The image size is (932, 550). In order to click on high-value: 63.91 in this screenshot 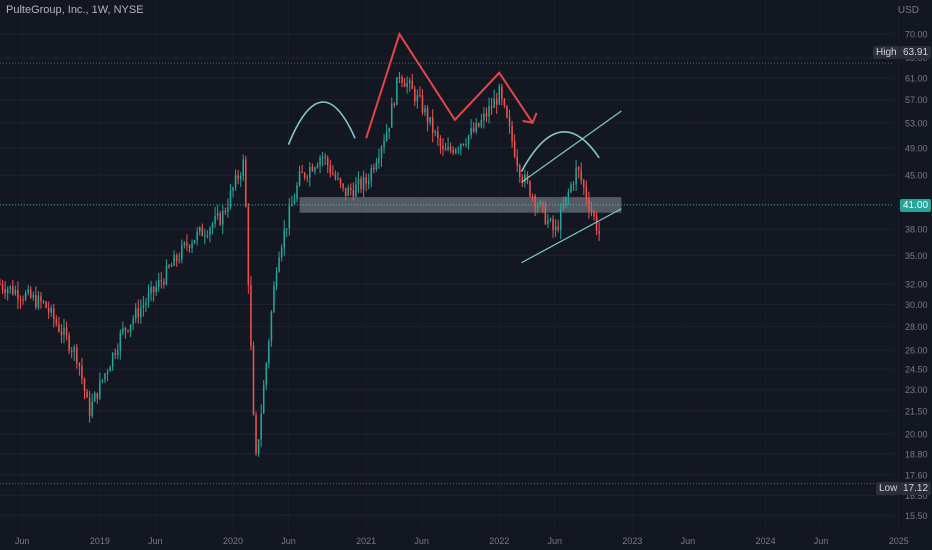, I will do `click(916, 52)`.